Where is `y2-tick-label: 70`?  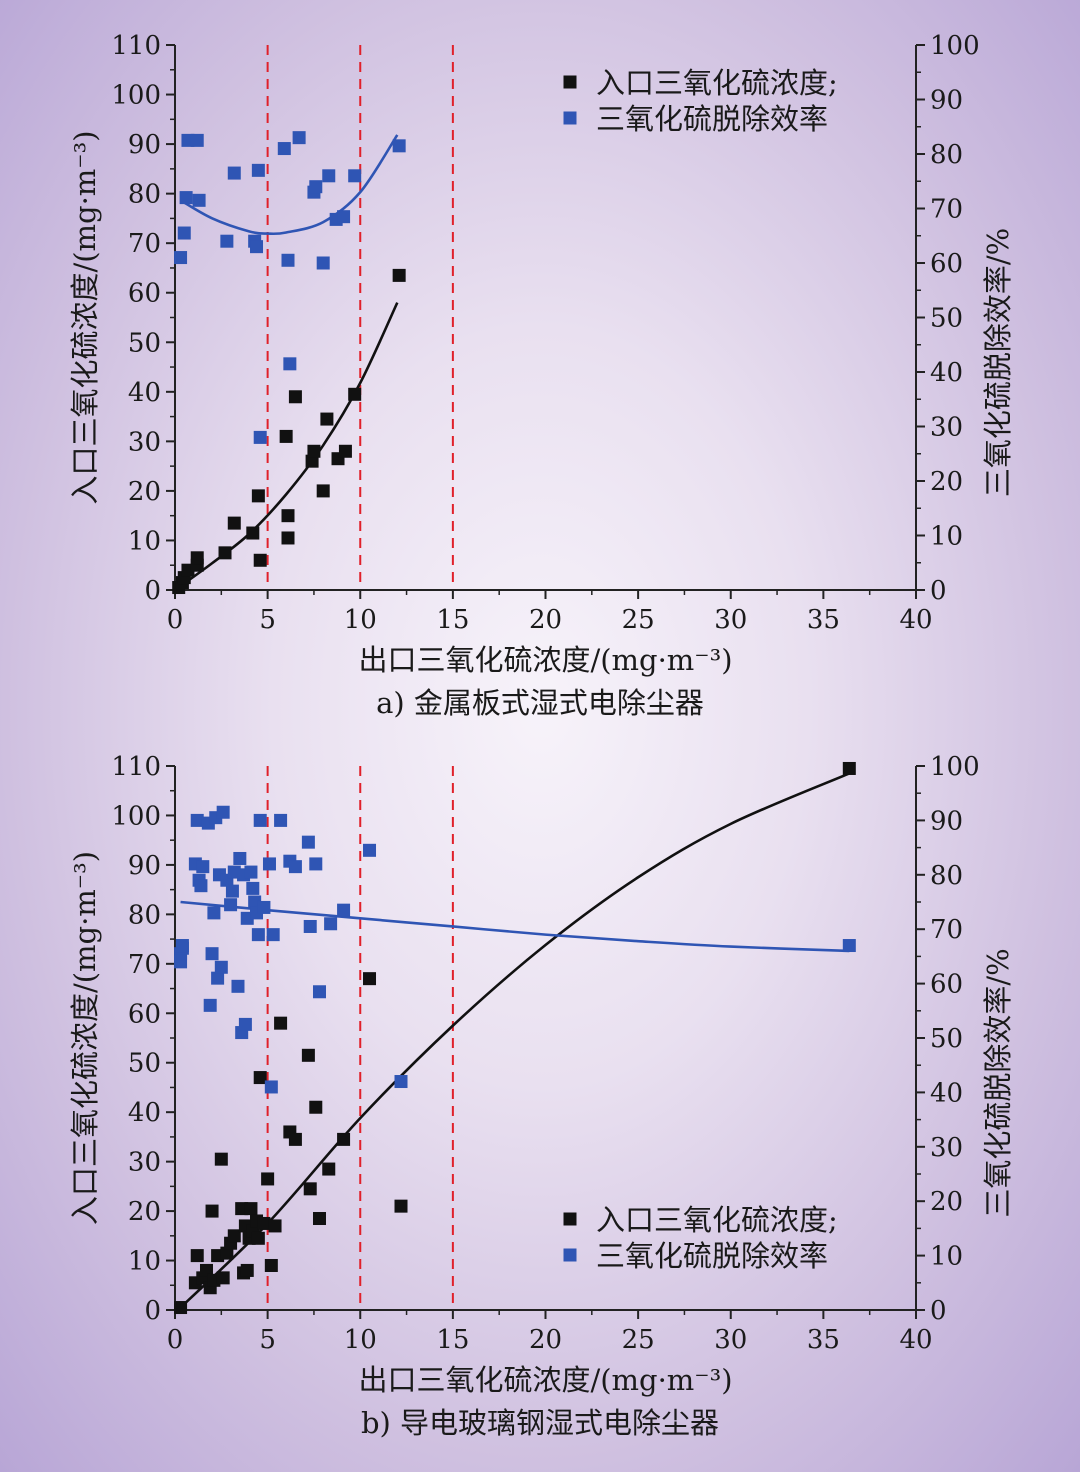
y2-tick-label: 70 is located at coordinates (946, 210).